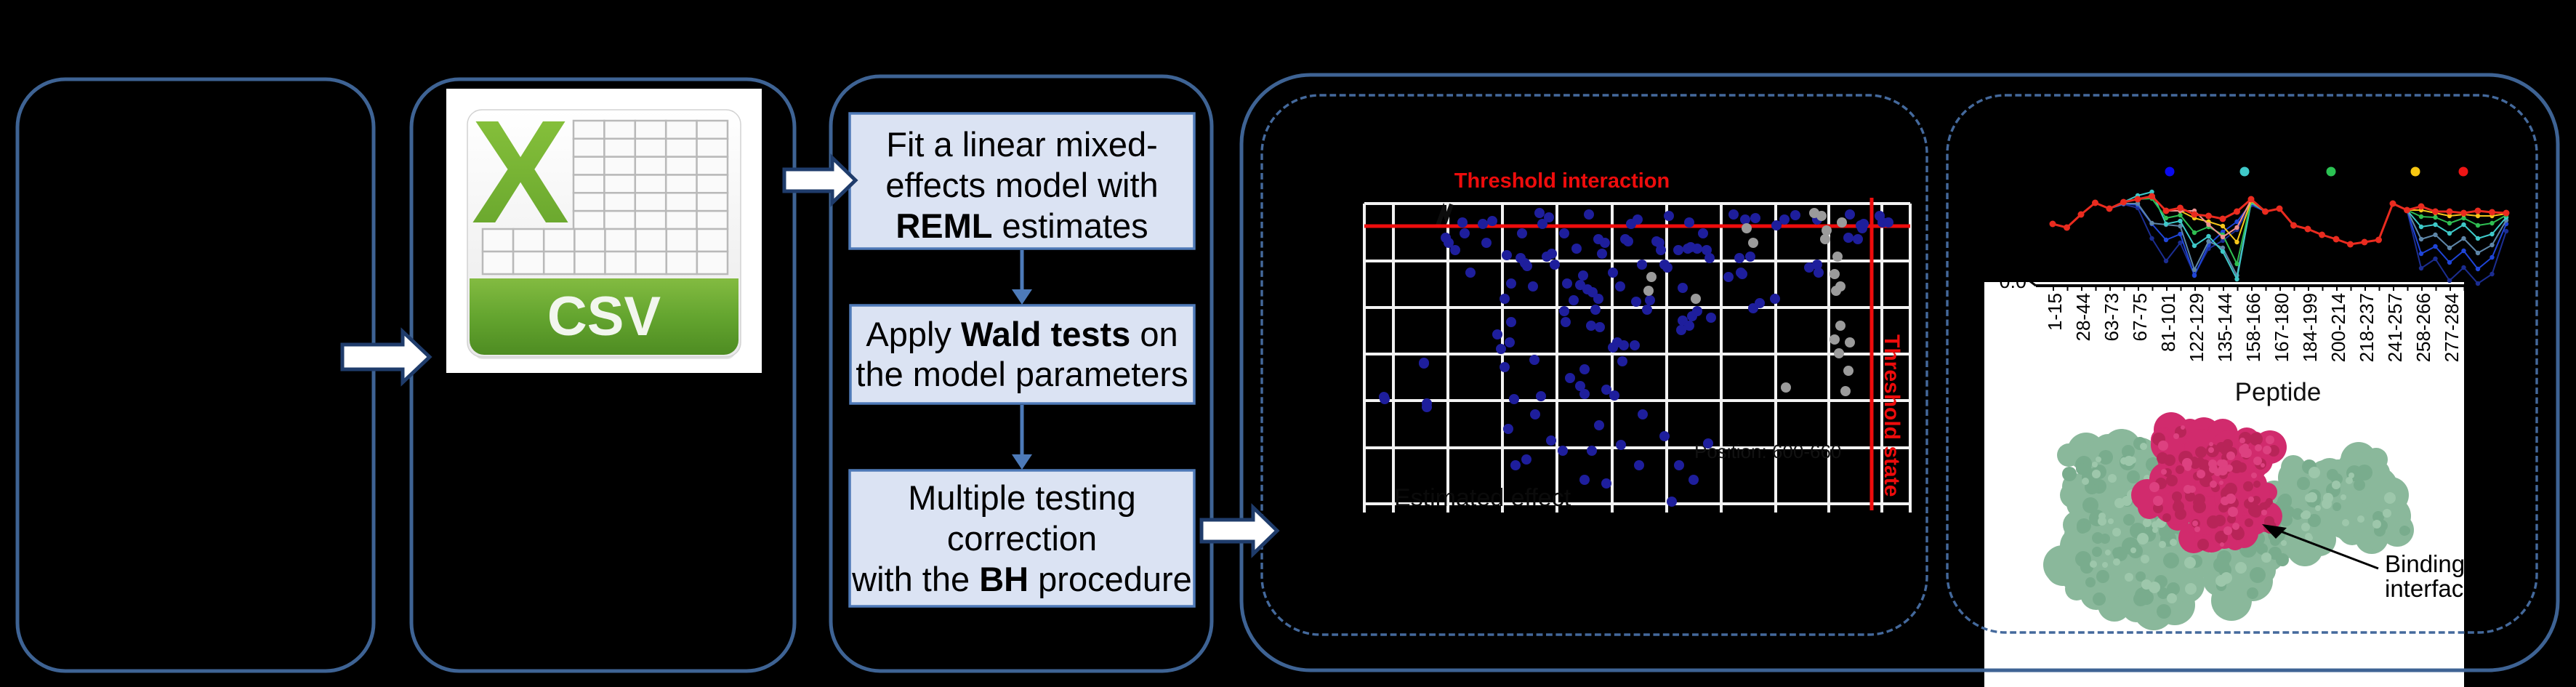 The width and height of the screenshot is (2576, 687). What do you see at coordinates (2395, 327) in the screenshot?
I see `svg-text: 241-257` at bounding box center [2395, 327].